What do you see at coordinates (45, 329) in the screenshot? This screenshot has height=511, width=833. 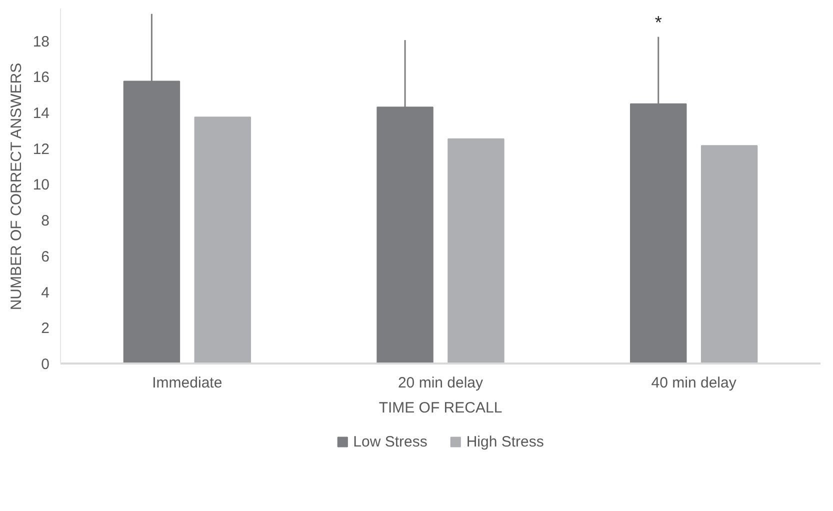 I see `y-tick-label: 2` at bounding box center [45, 329].